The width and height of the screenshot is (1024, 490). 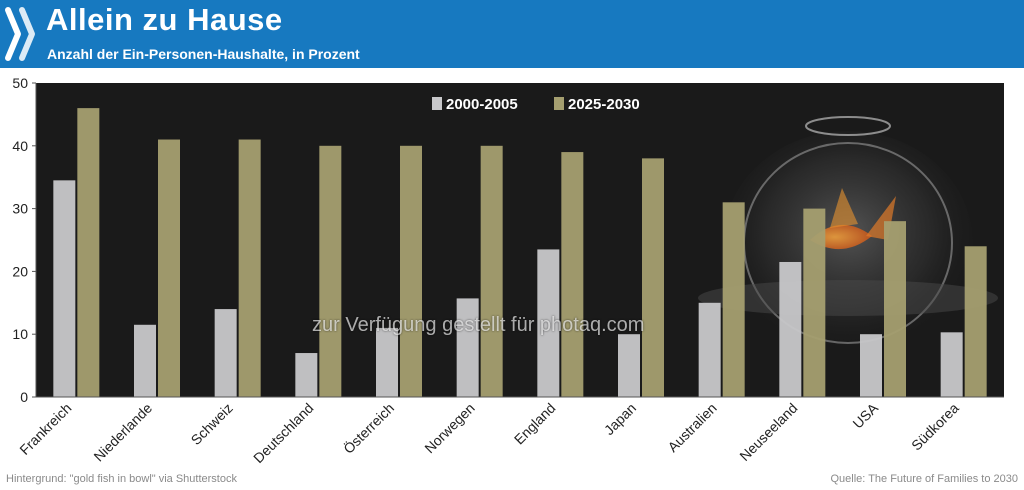 What do you see at coordinates (535, 424) in the screenshot?
I see `x-tick-label: England` at bounding box center [535, 424].